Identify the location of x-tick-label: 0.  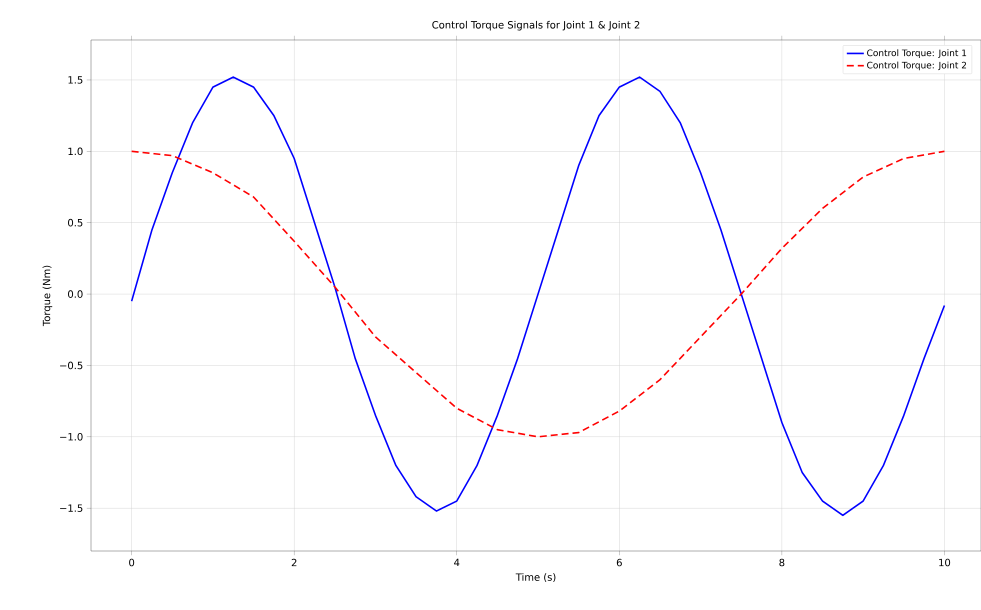
(131, 562).